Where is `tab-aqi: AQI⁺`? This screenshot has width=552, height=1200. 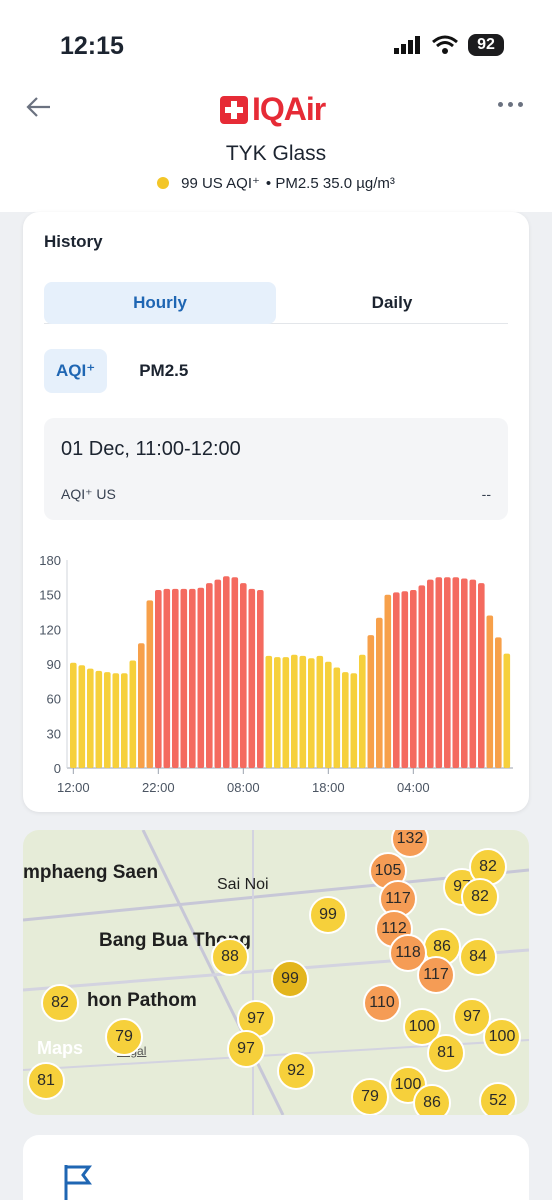 tab-aqi: AQI⁺ is located at coordinates (76, 371).